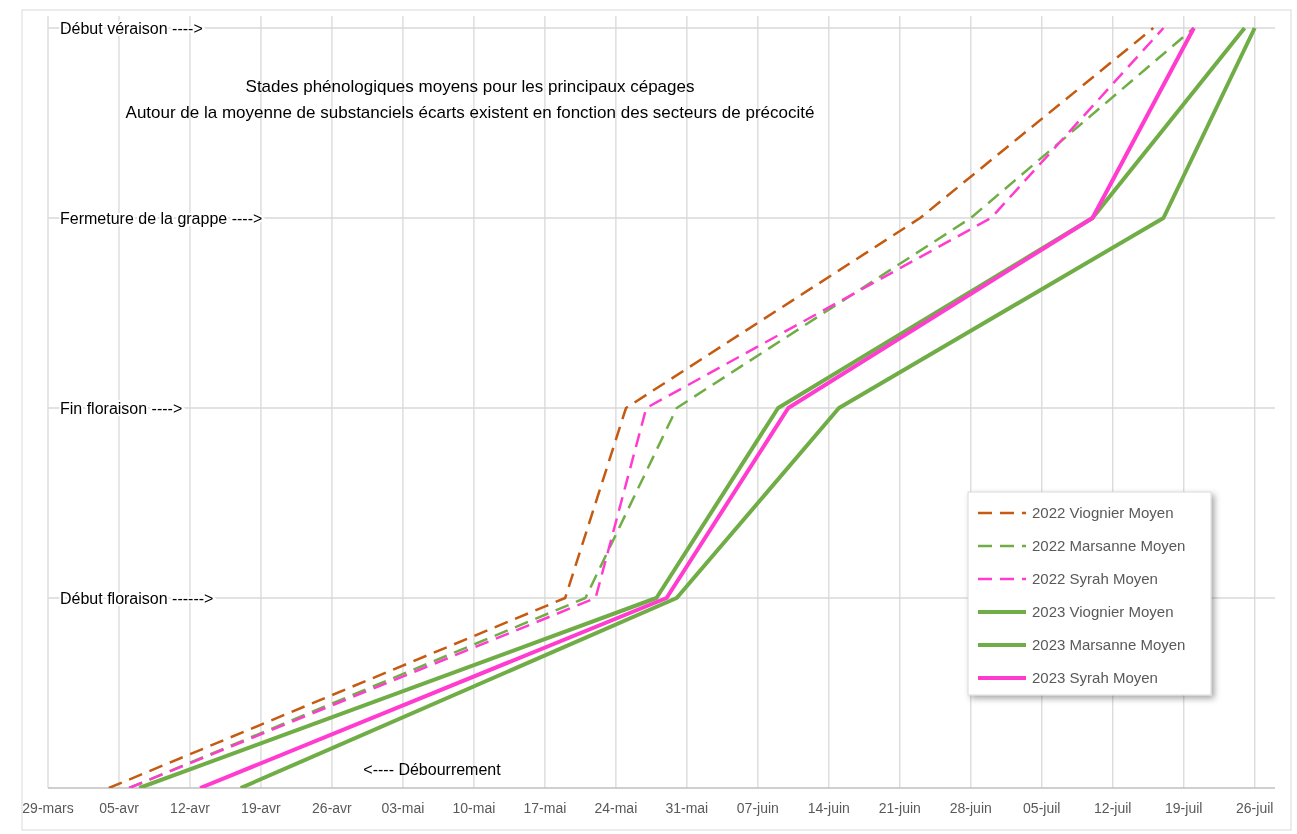 This screenshot has width=1297, height=834. Describe the element at coordinates (1184, 808) in the screenshot. I see `x-tick-label: 19-juil` at that location.